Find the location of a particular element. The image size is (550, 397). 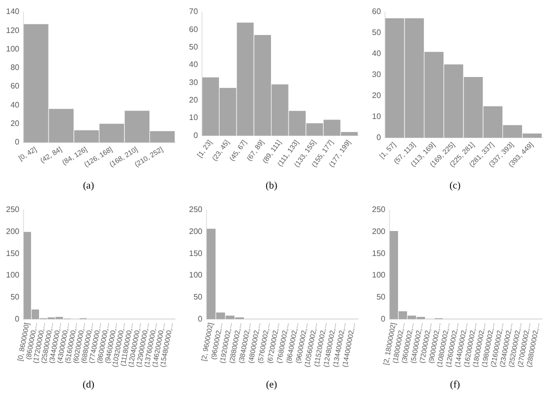

y-tick-label: 140 is located at coordinates (13, 11).